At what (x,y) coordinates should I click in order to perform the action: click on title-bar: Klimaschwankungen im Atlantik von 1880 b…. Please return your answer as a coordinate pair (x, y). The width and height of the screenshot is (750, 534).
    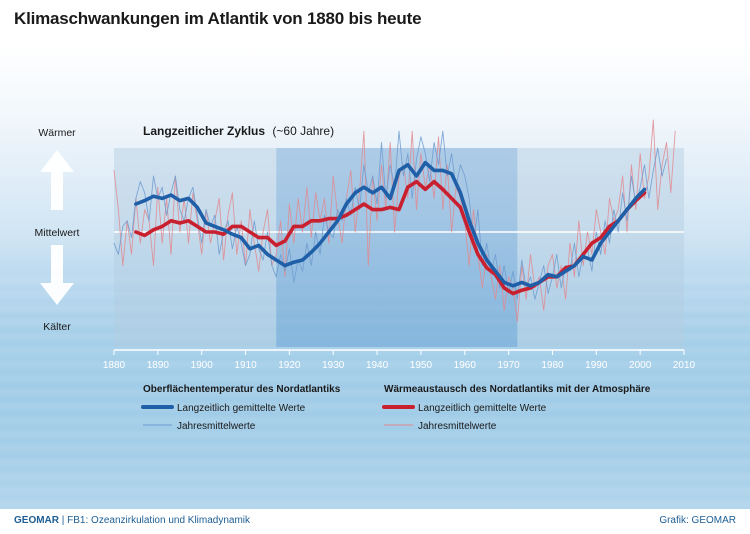
    Looking at the image, I should click on (375, 22).